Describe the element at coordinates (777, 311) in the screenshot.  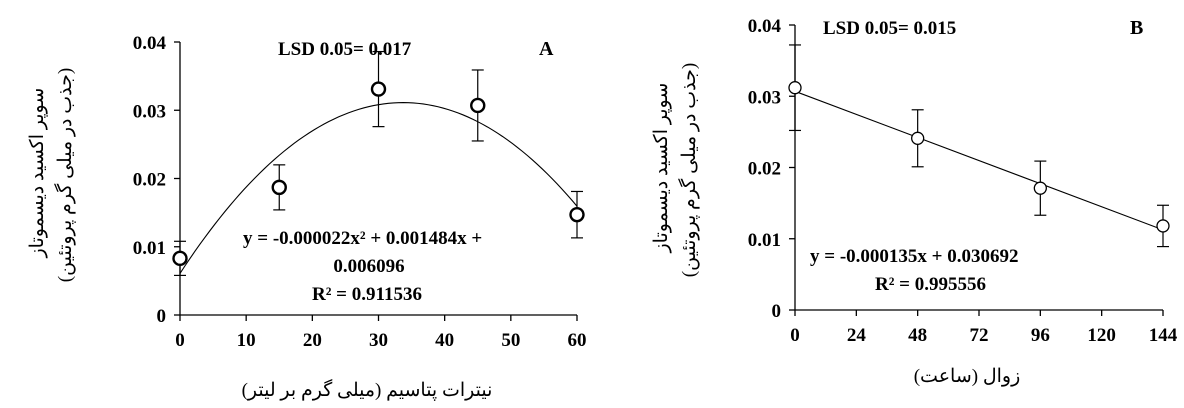
I see `y-tick-label-b: 0` at that location.